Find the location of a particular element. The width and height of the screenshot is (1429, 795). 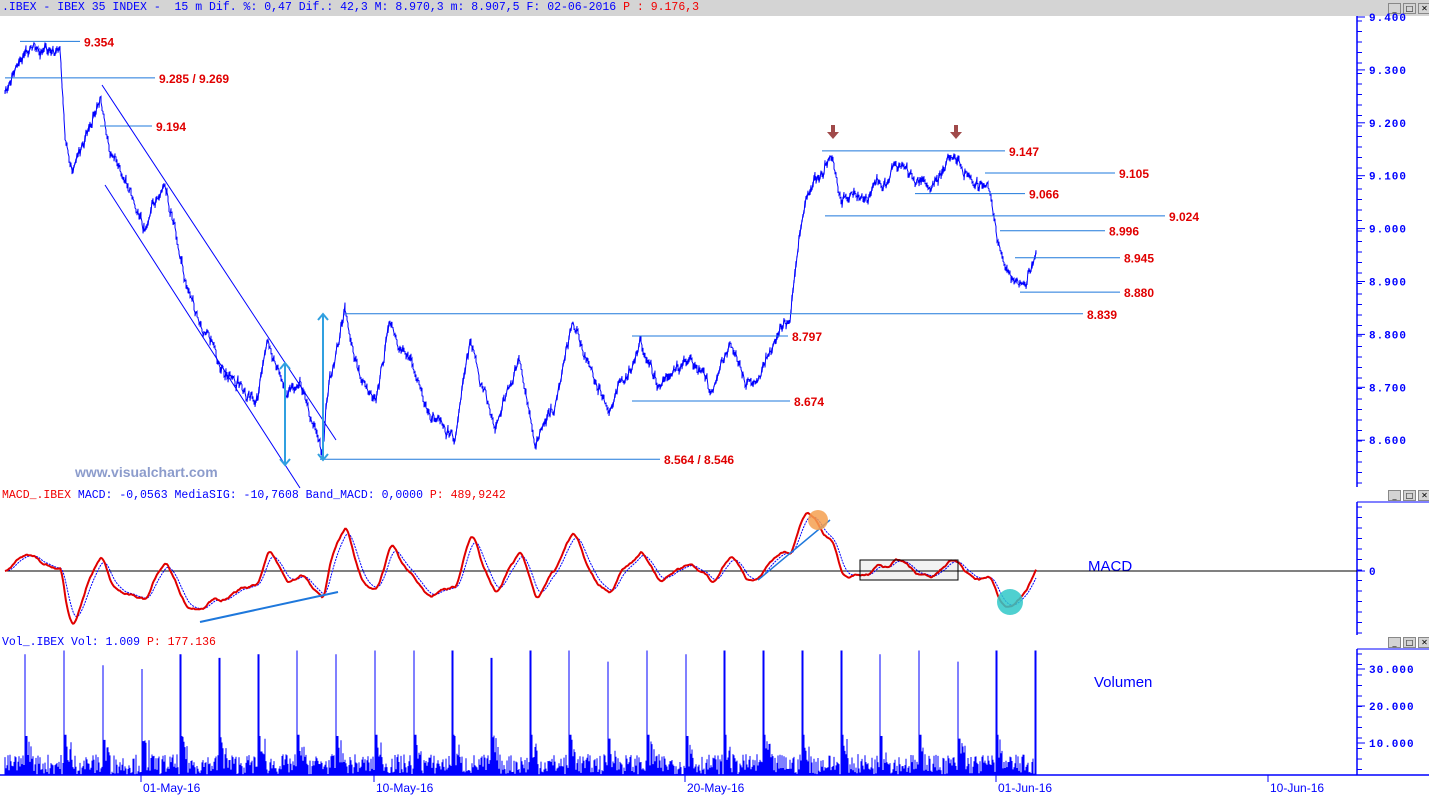

macd-p: P: 489,9242 is located at coordinates (464, 495).